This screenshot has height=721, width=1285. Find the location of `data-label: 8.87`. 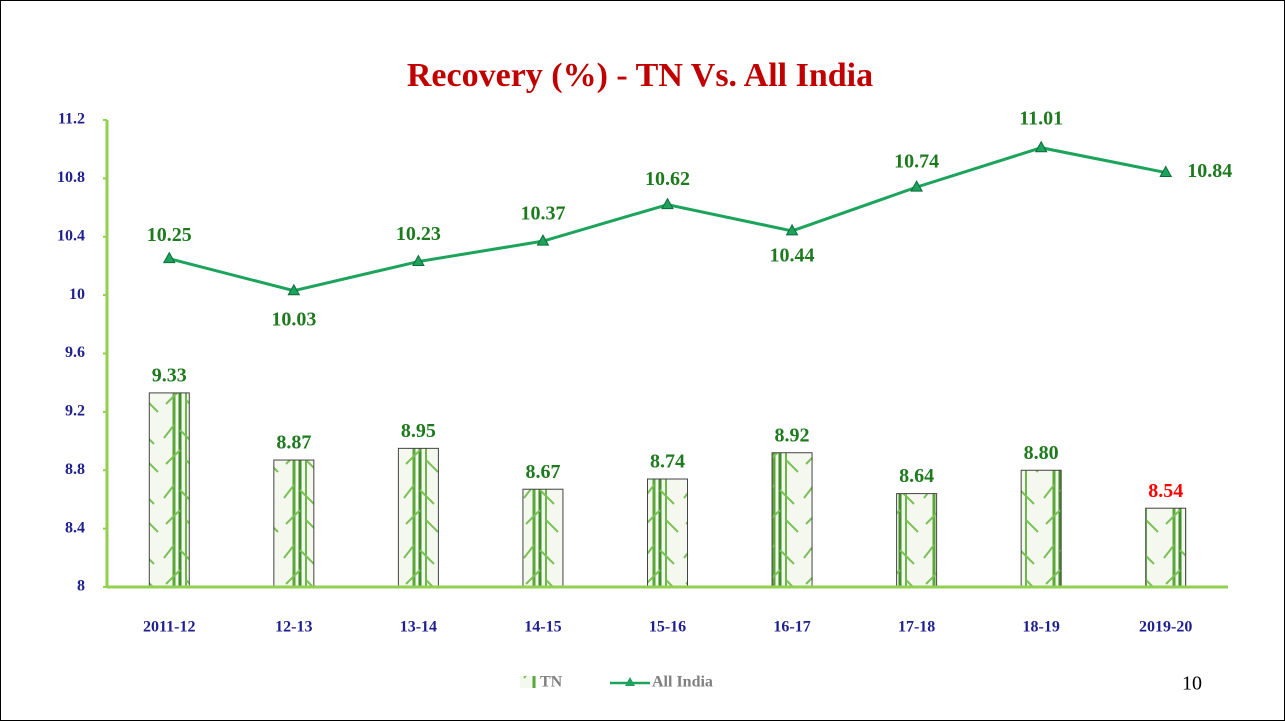

data-label: 8.87 is located at coordinates (293, 443).